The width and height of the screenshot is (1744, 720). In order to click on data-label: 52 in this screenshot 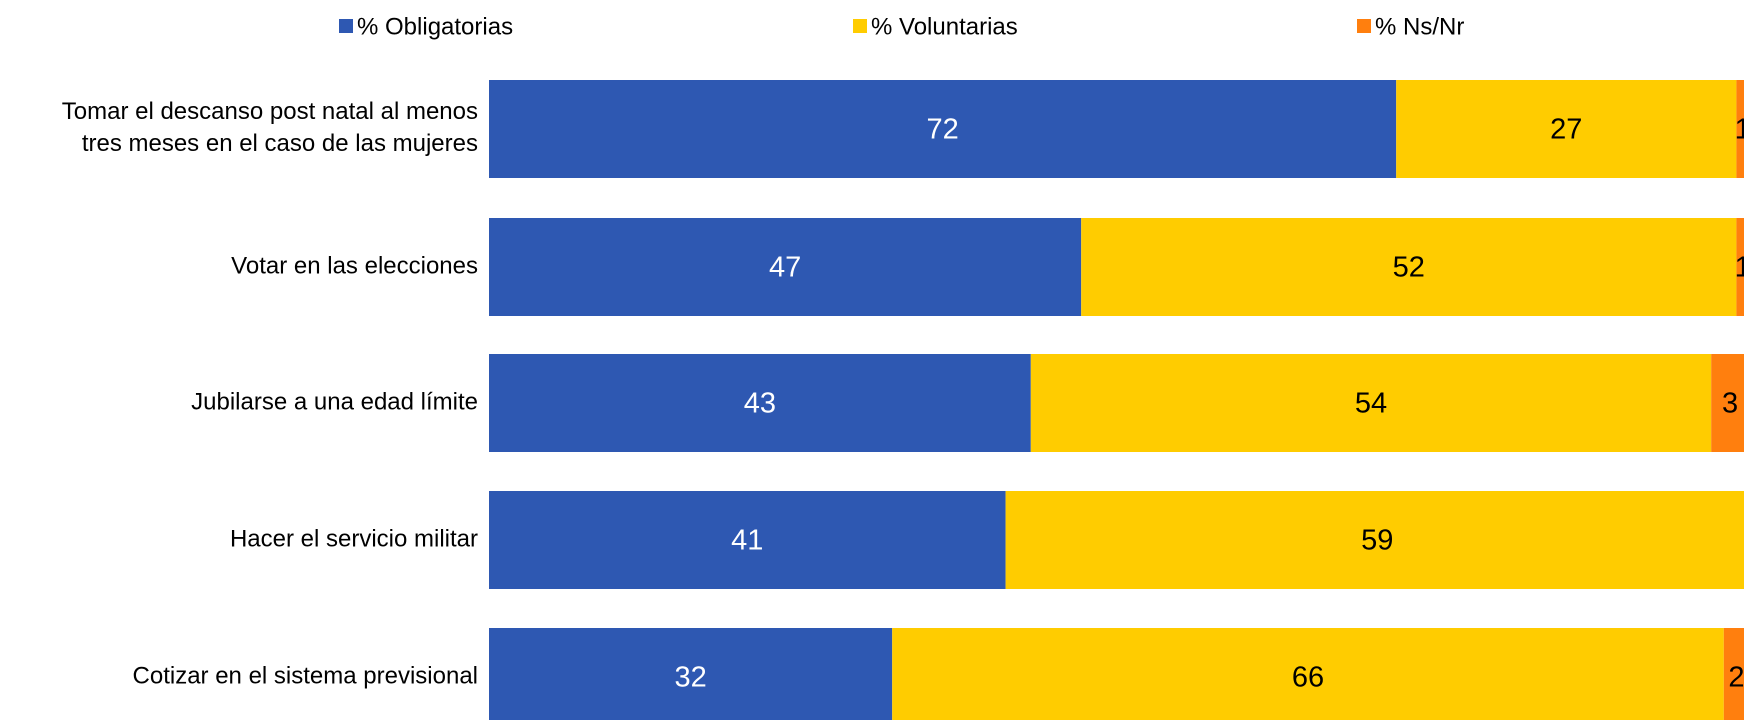, I will do `click(1409, 268)`.